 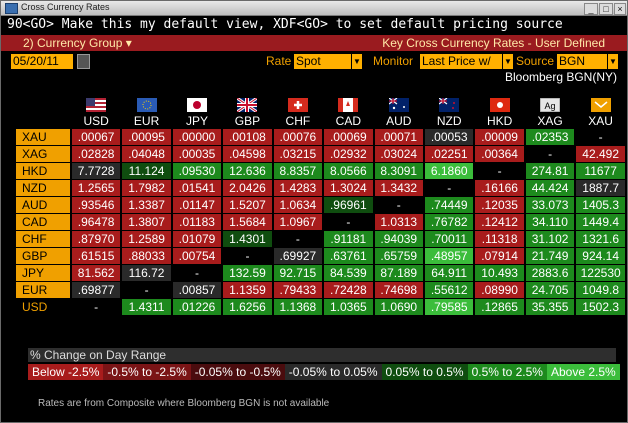 What do you see at coordinates (600, 113) in the screenshot?
I see `col-xau: XAU` at bounding box center [600, 113].